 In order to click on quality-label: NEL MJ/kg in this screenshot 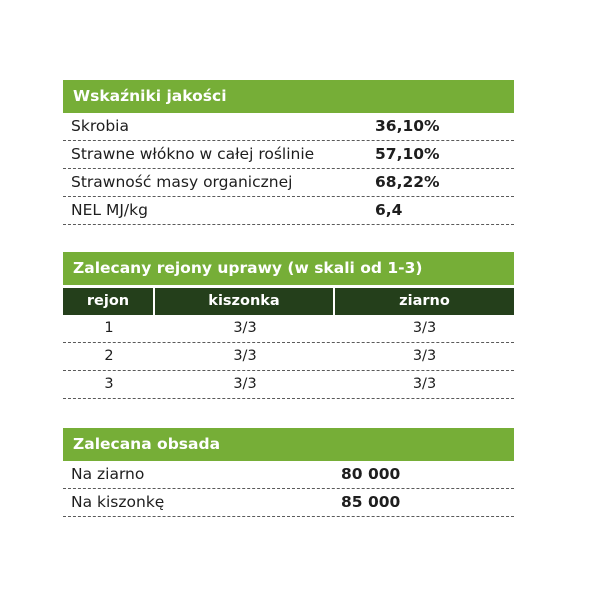, I will do `click(109, 210)`.